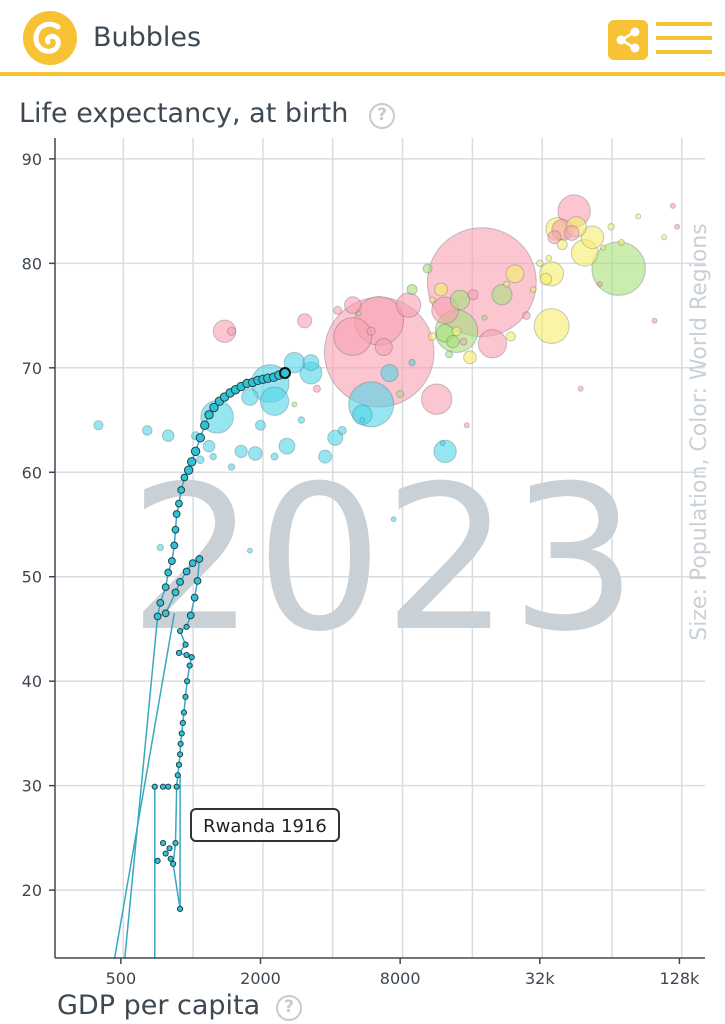 The width and height of the screenshot is (725, 1024). What do you see at coordinates (32, 263) in the screenshot?
I see `y-tick-label: 80` at bounding box center [32, 263].